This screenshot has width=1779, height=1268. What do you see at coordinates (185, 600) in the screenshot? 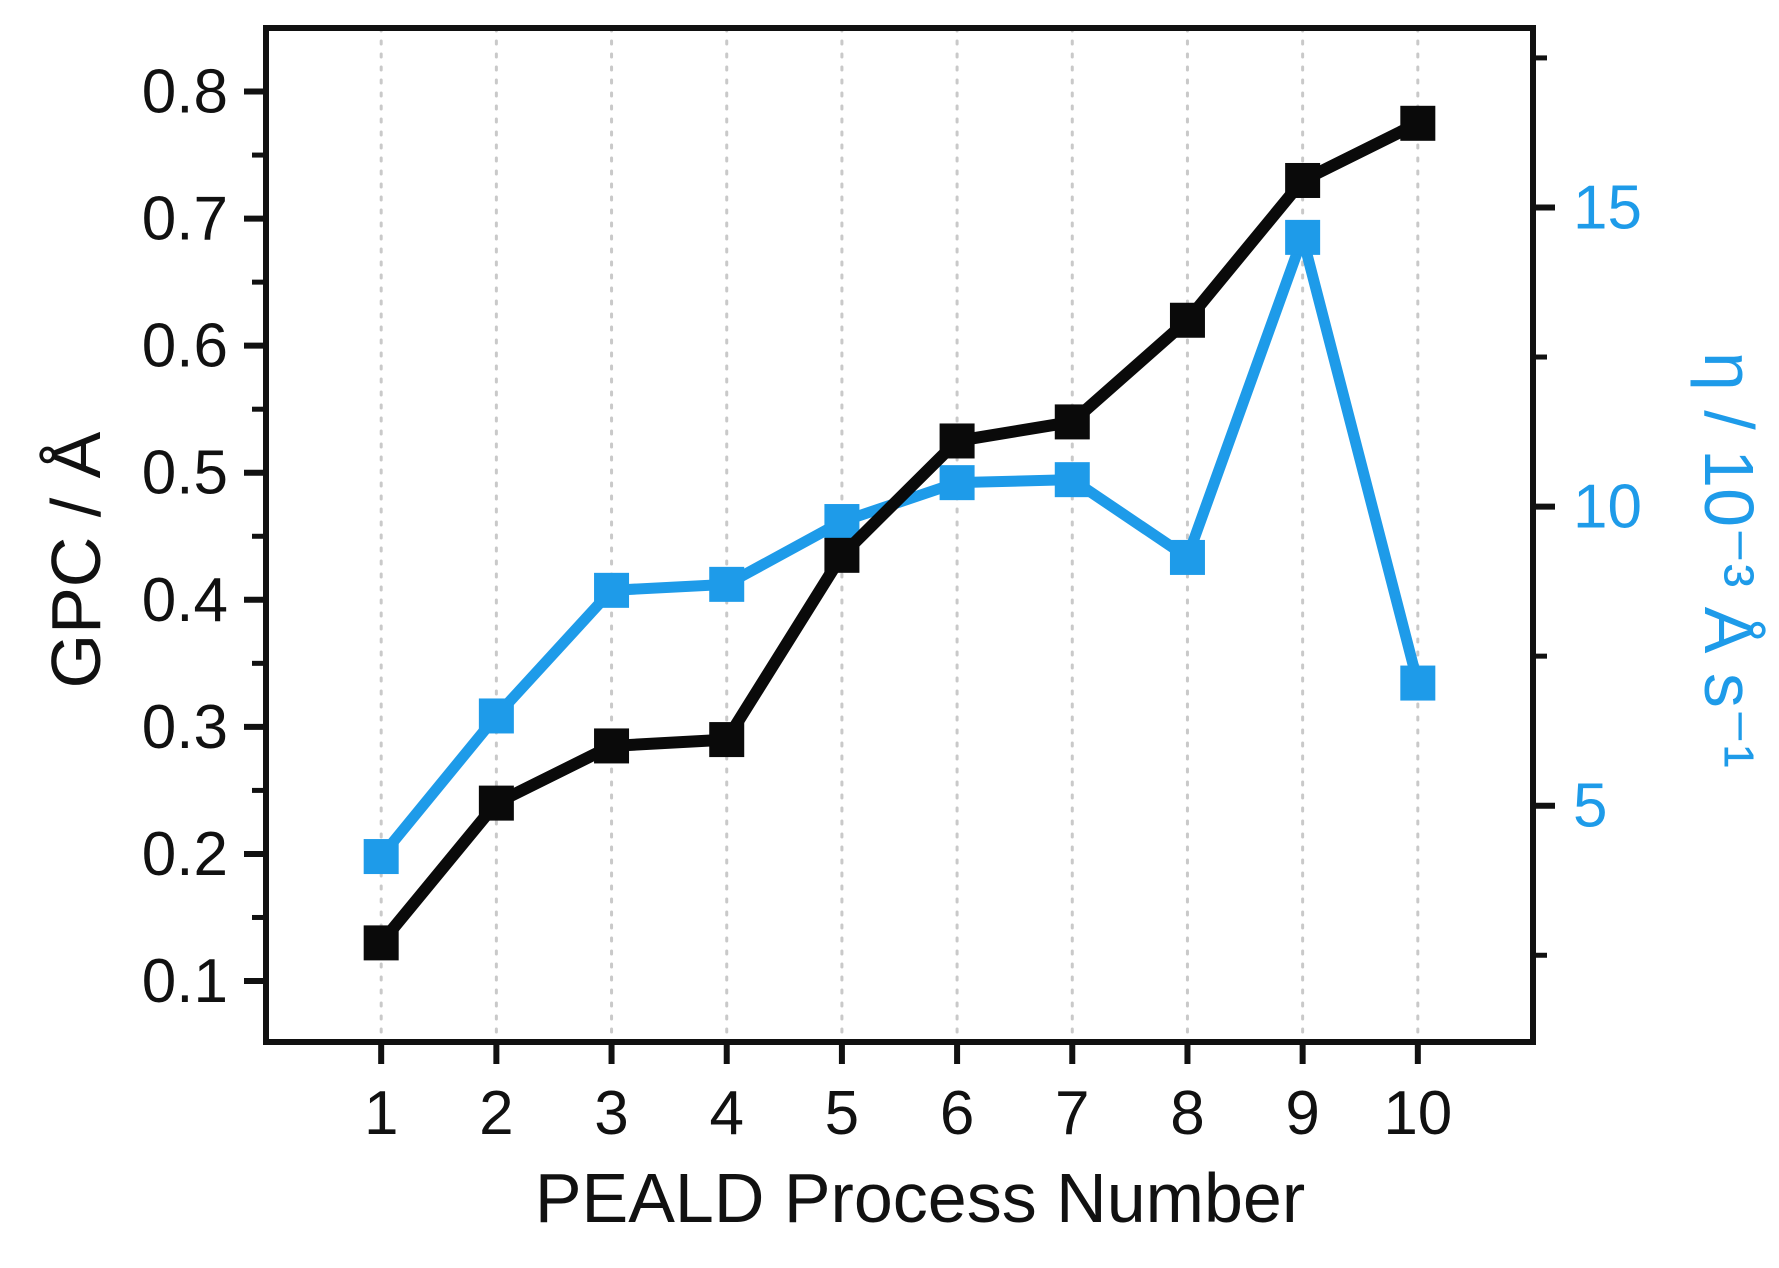
I see `left-tick-label: 0.4` at bounding box center [185, 600].